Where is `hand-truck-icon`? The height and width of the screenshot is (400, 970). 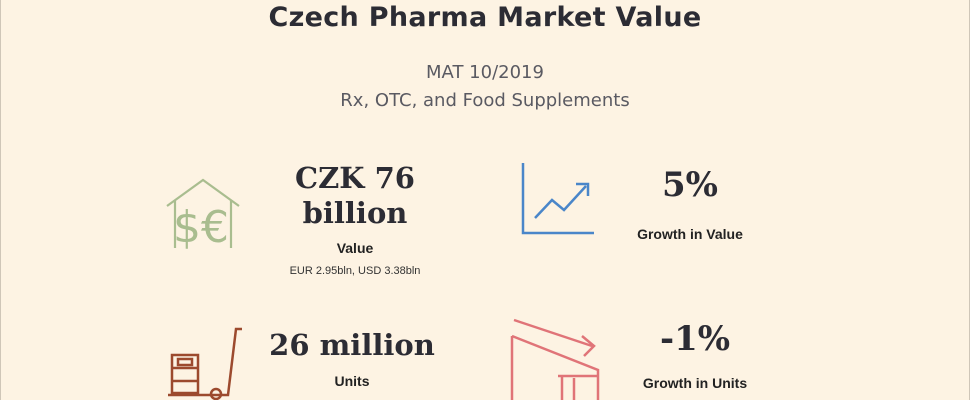
hand-truck-icon is located at coordinates (205, 363).